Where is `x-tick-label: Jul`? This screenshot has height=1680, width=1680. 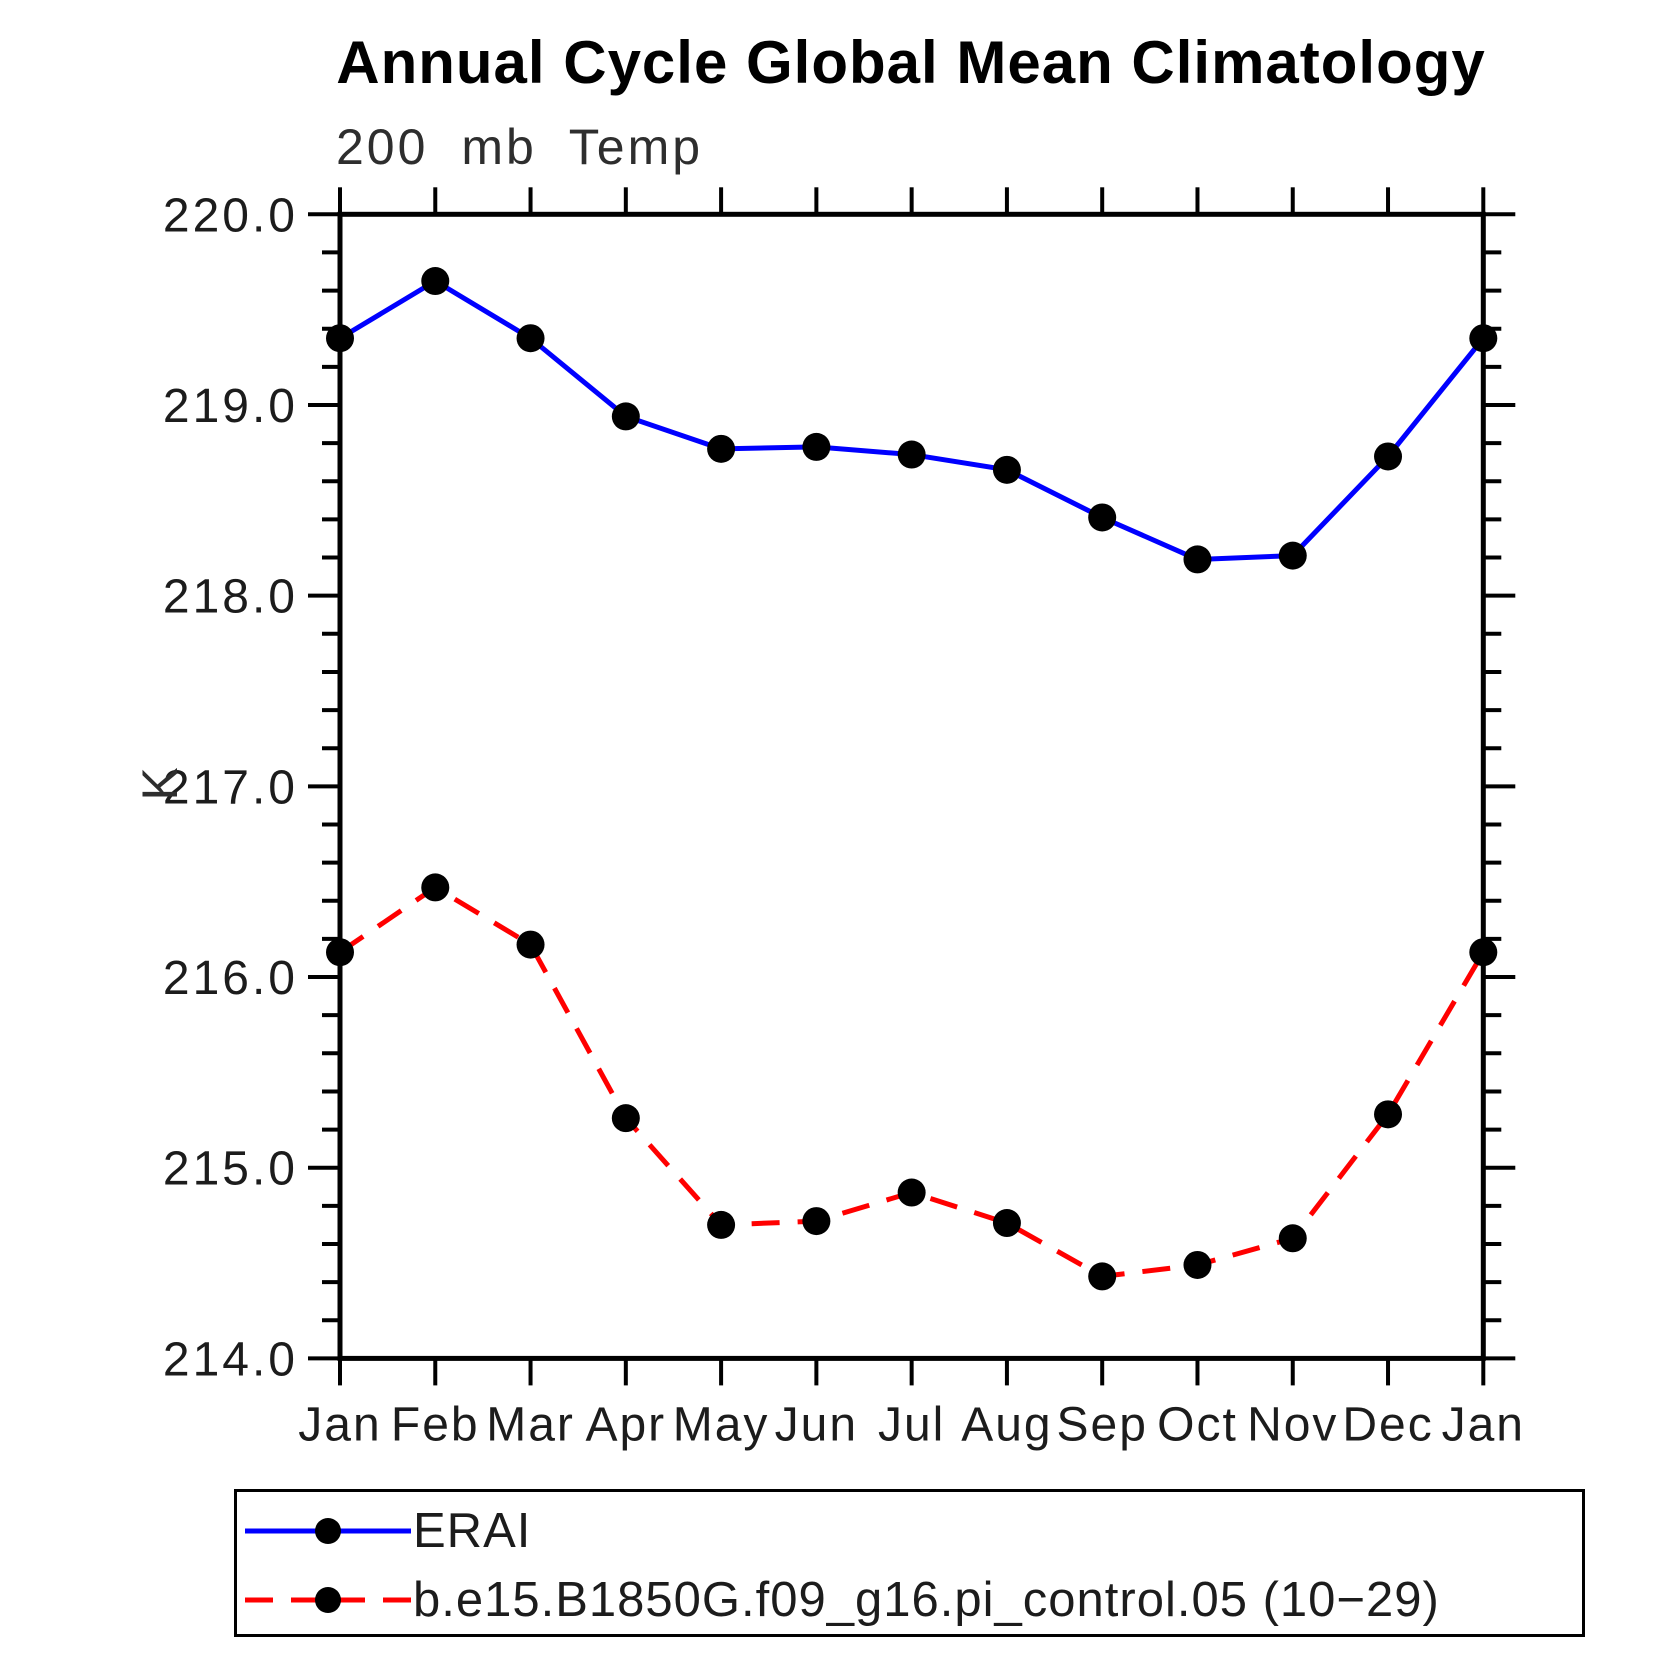 x-tick-label: Jul is located at coordinates (911, 1424).